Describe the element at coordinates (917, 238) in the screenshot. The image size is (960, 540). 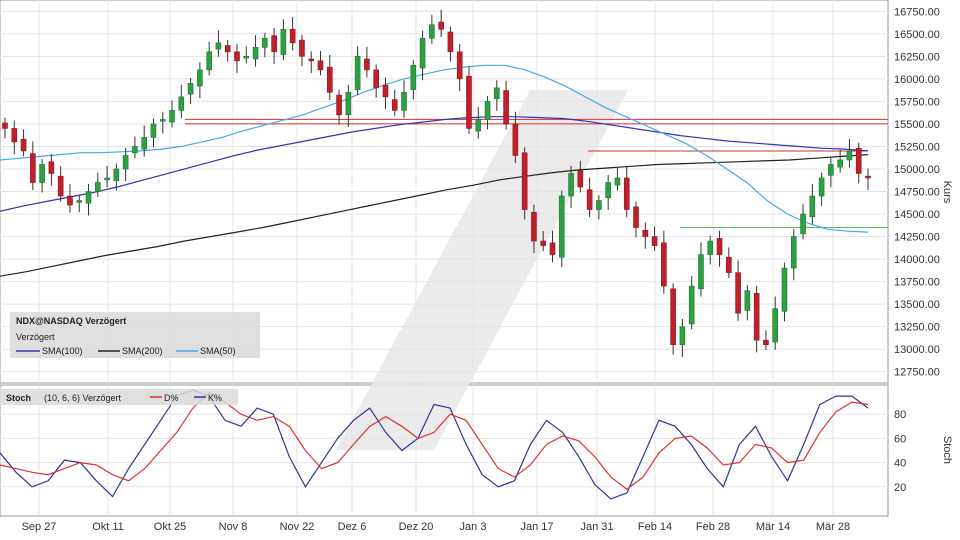
I see `price-tick-label: 14250.00` at that location.